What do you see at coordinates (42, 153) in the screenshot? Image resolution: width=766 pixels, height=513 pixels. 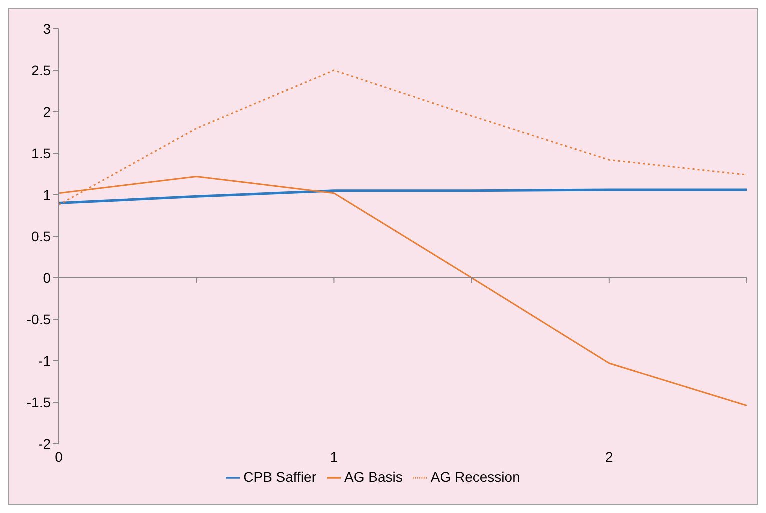 I see `y-tick-label: 1.5` at bounding box center [42, 153].